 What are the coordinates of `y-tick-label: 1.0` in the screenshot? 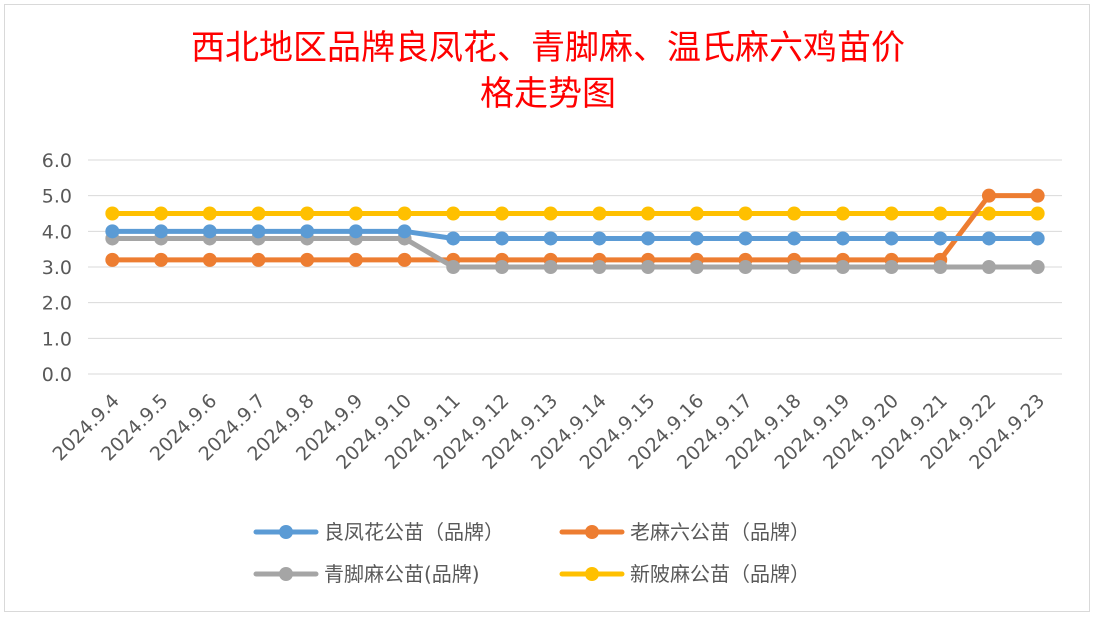 It's located at (57, 339).